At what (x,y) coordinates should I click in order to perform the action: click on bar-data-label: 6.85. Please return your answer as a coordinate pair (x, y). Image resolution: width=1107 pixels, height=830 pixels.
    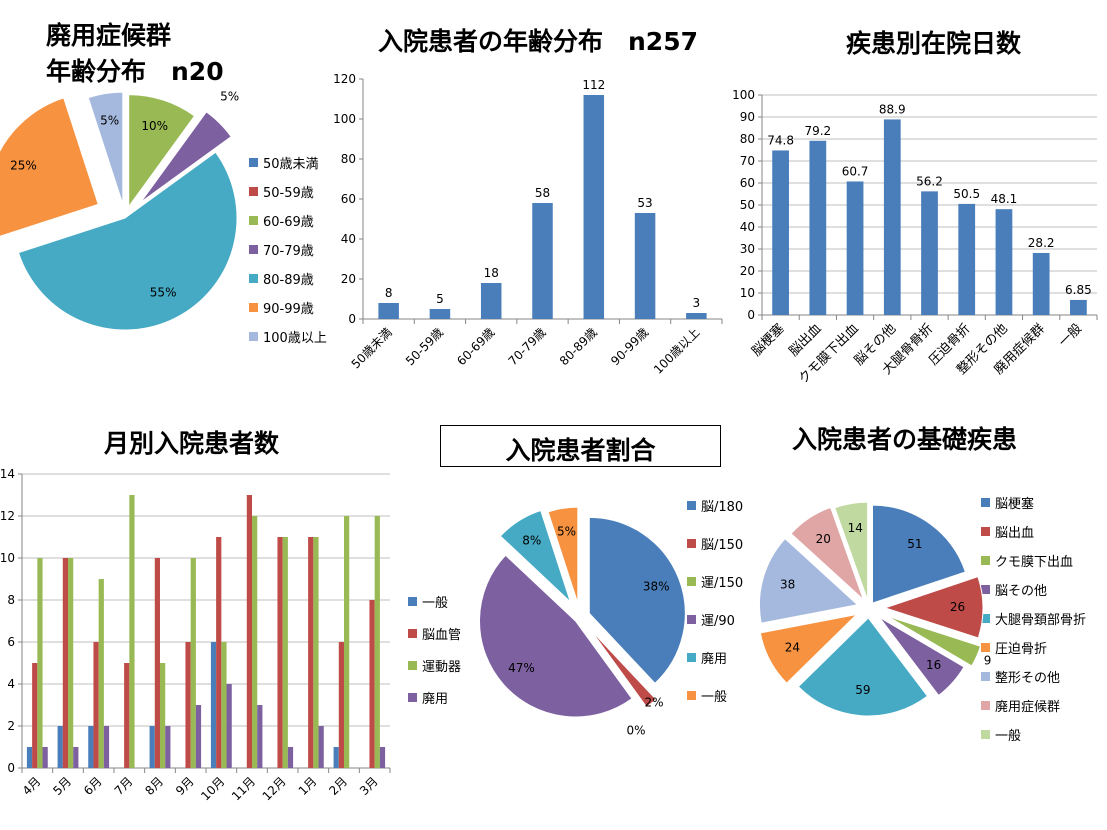
    Looking at the image, I should click on (1078, 290).